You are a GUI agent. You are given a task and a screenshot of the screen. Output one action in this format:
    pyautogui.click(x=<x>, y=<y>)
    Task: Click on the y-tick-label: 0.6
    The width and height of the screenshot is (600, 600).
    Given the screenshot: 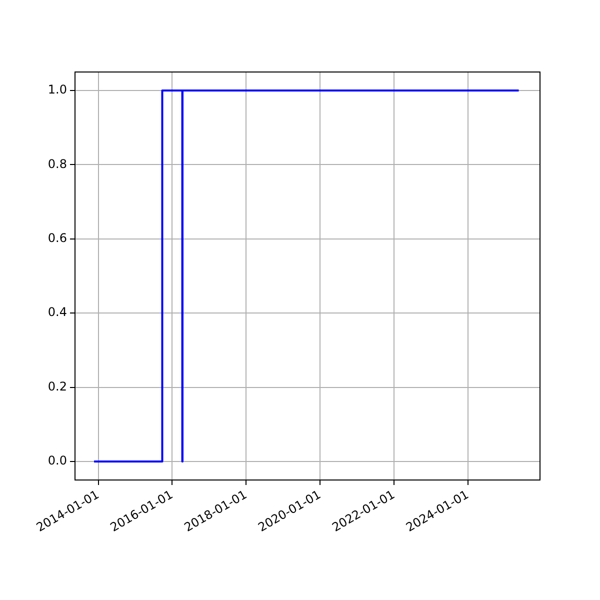 What is the action you would take?
    pyautogui.click(x=57, y=238)
    